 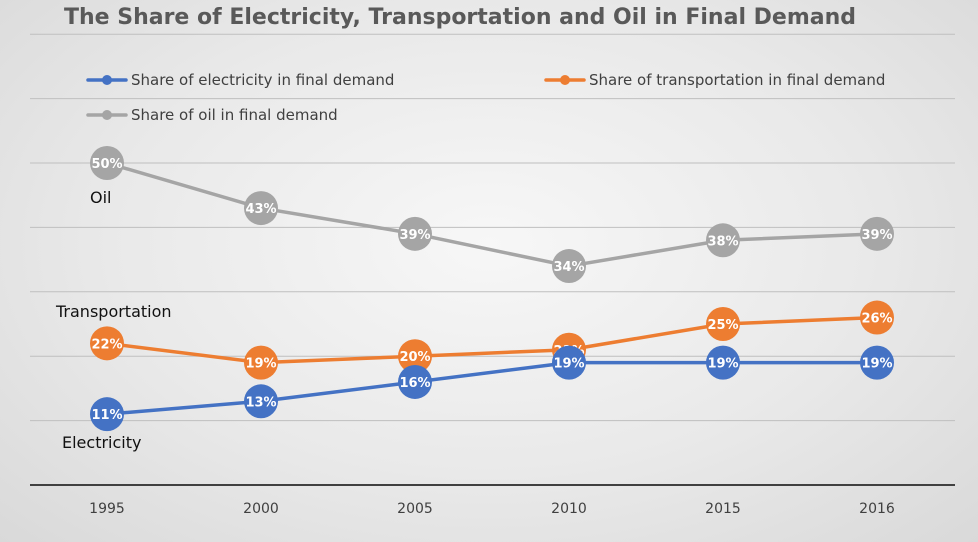 I want to click on legend-entry: Share of oil in final demand, so click(x=234, y=115).